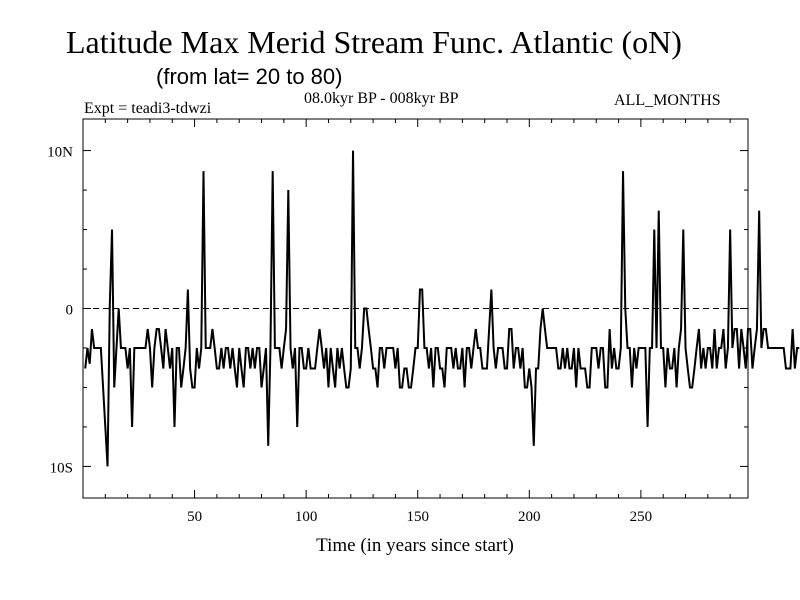 This screenshot has width=800, height=600. I want to click on y-tick-label: 0, so click(70, 311).